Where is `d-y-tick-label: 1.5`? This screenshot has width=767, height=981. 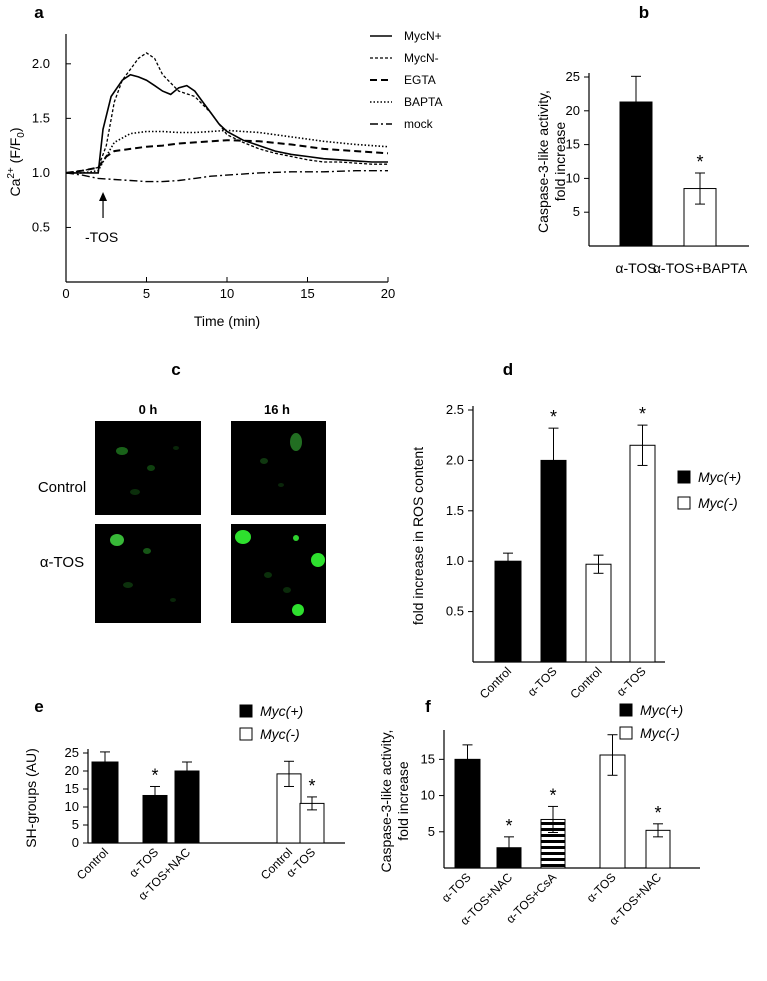 d-y-tick-label: 1.5 is located at coordinates (455, 510).